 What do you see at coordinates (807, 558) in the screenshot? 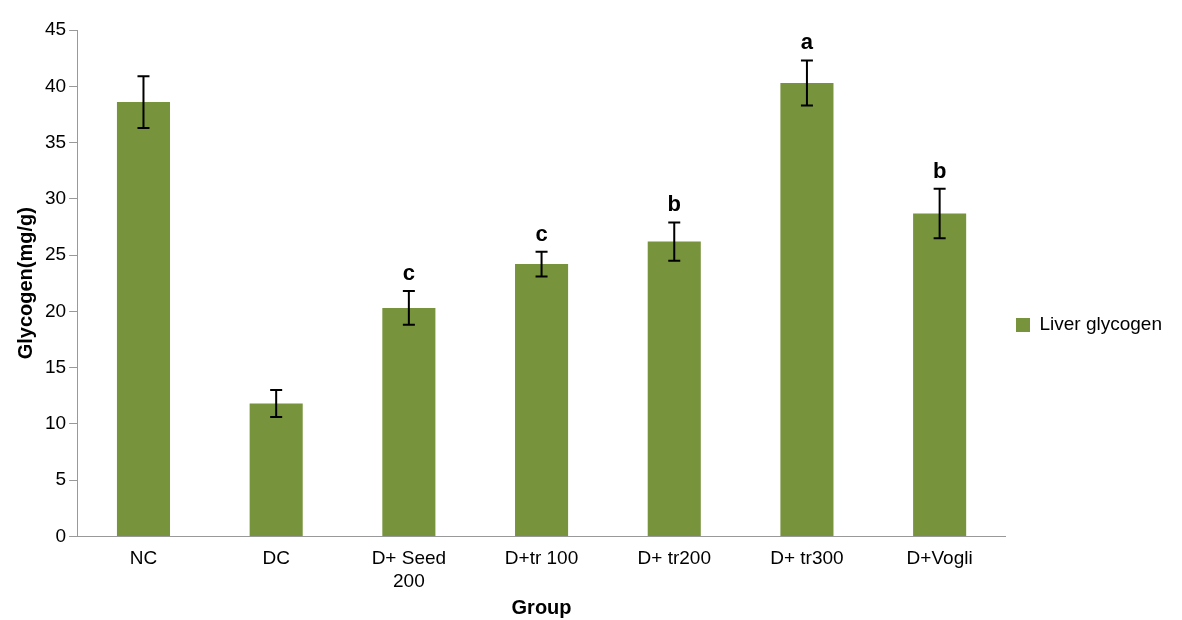
I see `x-tick-label: D+ tr300` at bounding box center [807, 558].